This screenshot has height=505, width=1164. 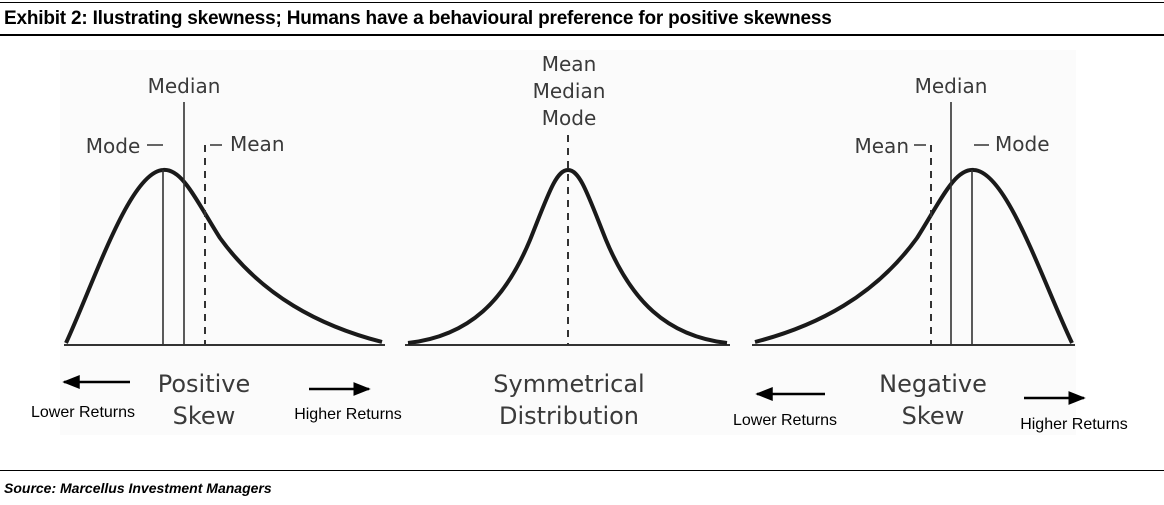 I want to click on positive-skew-title-line2: Skew, so click(x=204, y=416).